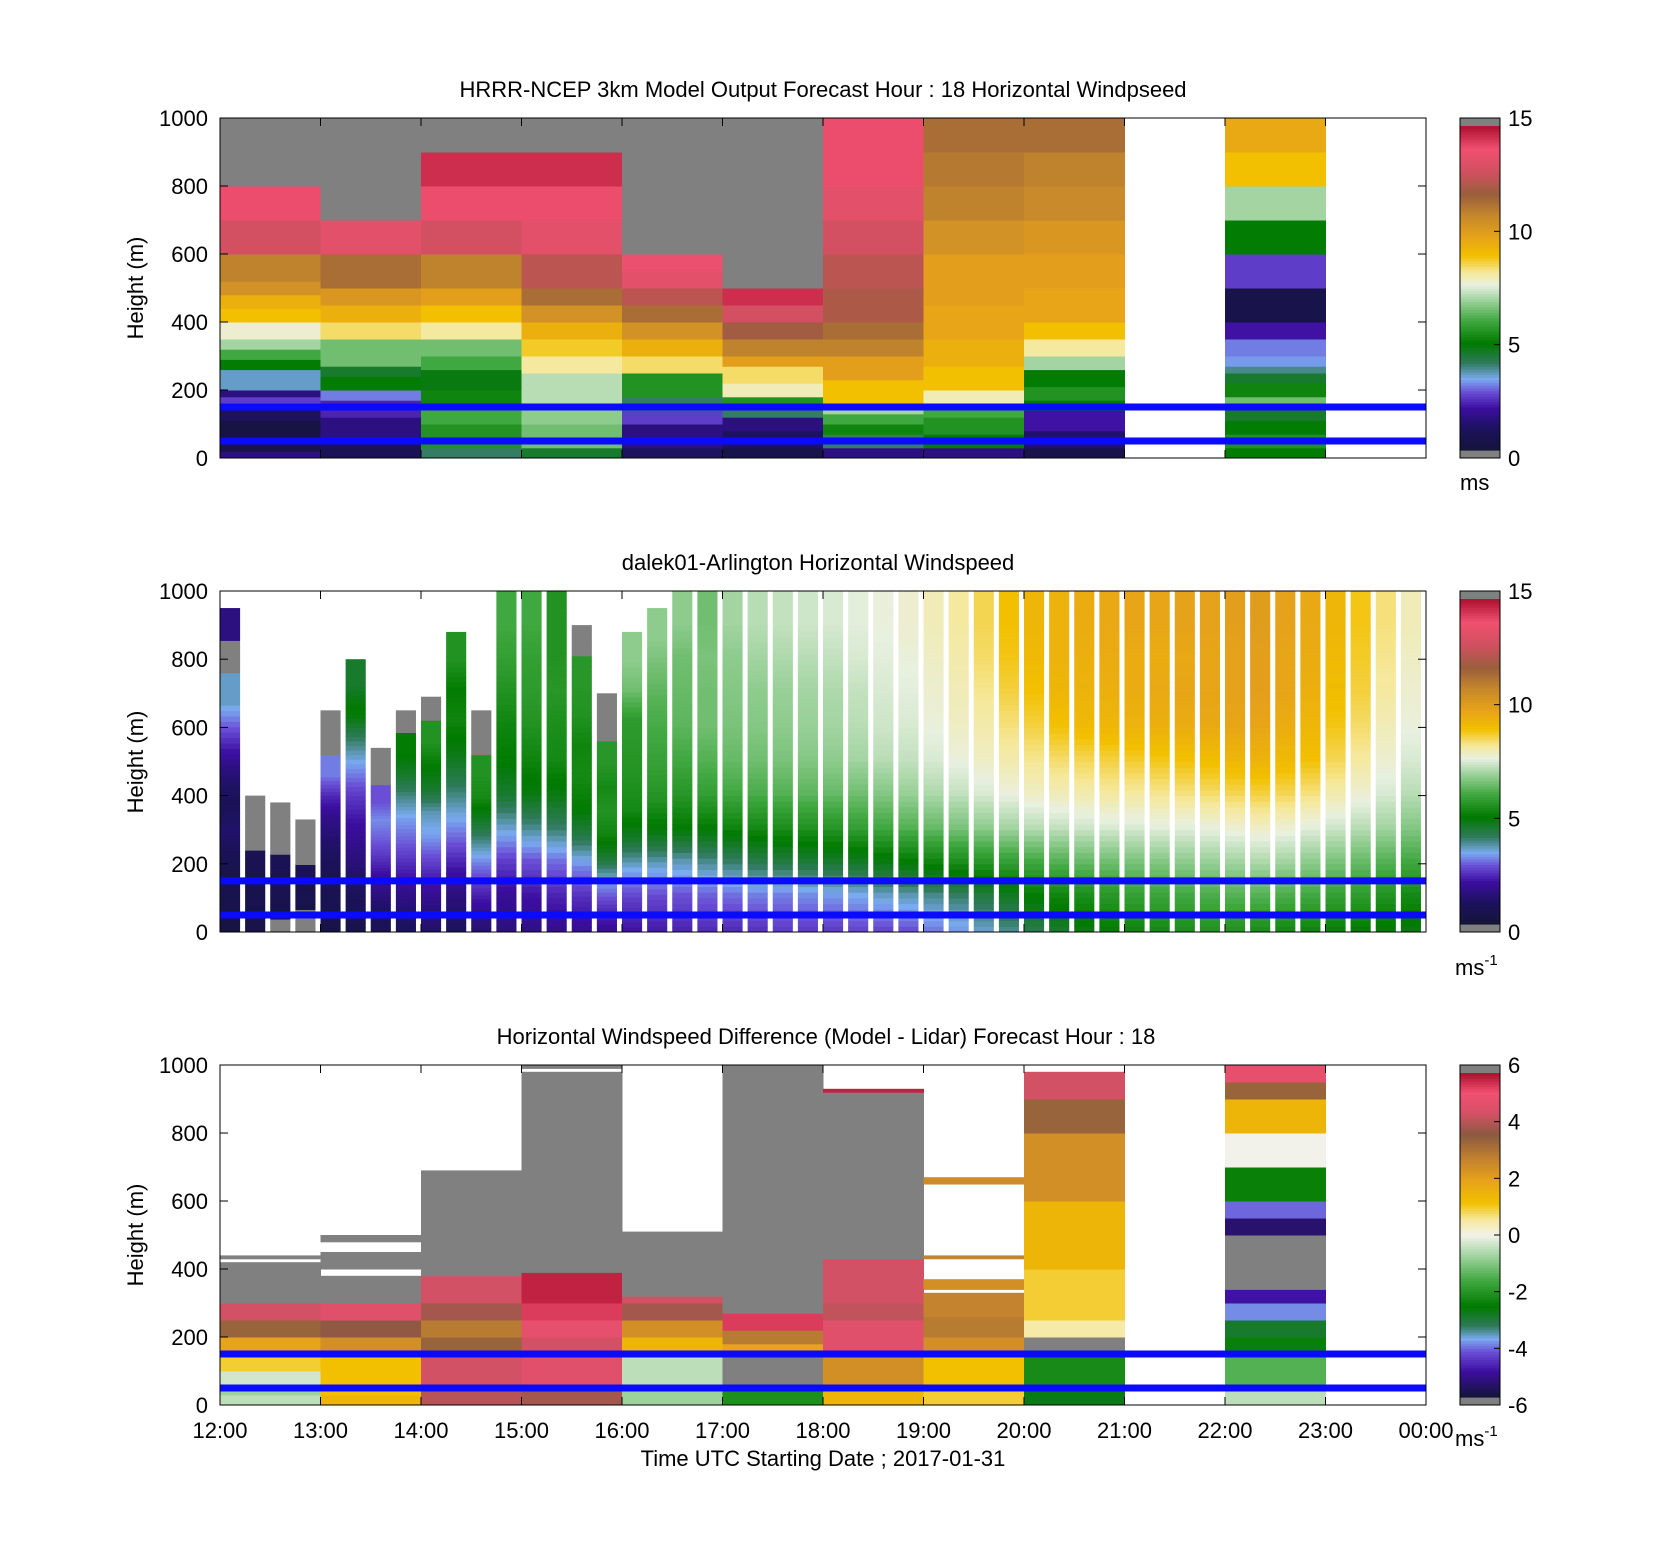 The width and height of the screenshot is (1680, 1561). What do you see at coordinates (521, 1430) in the screenshot?
I see `x-tick-label: 15:00` at bounding box center [521, 1430].